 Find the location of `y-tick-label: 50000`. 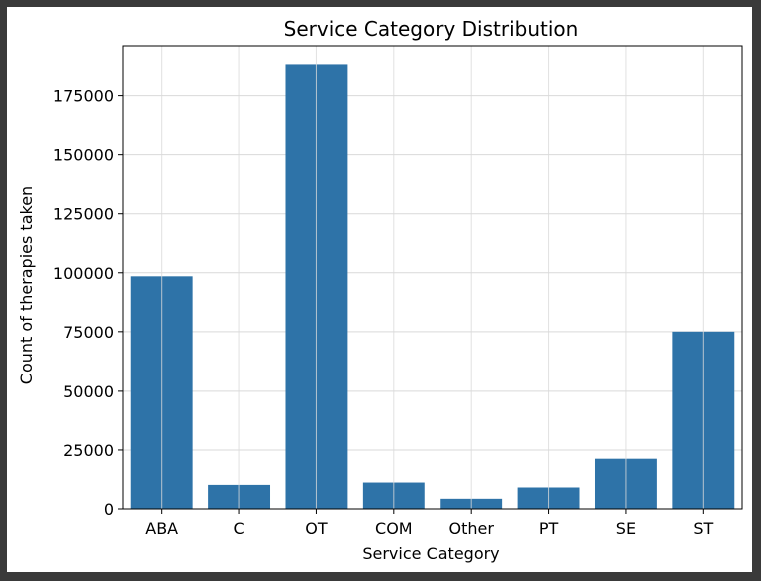

y-tick-label: 50000 is located at coordinates (88, 391).